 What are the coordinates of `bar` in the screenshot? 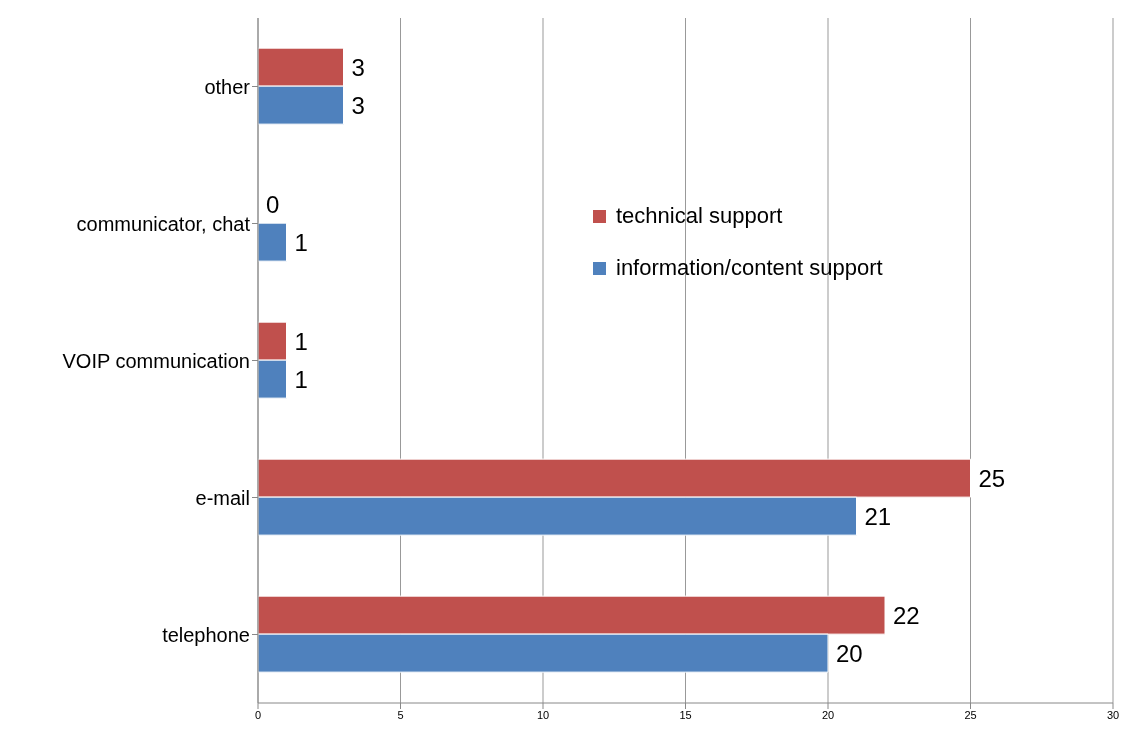 It's located at (272, 242).